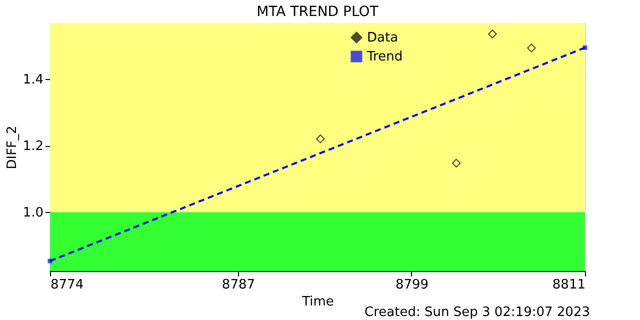 This screenshot has height=320, width=640. What do you see at coordinates (412, 285) in the screenshot?
I see `x-tick-label: 8799` at bounding box center [412, 285].